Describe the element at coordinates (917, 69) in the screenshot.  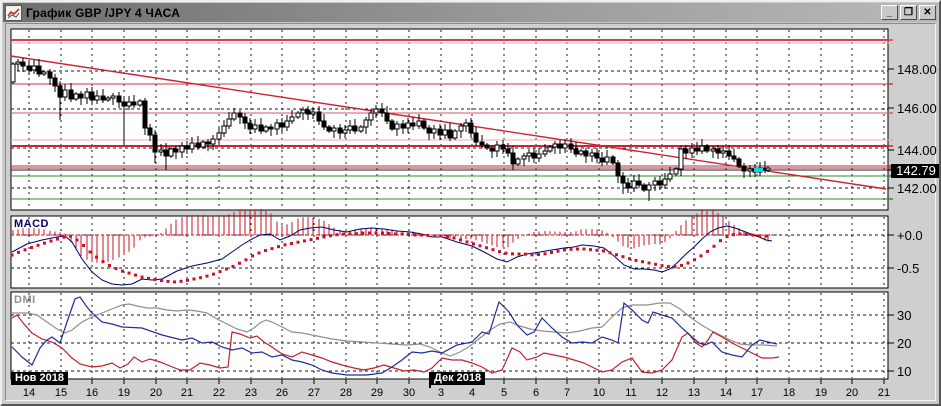
I see `price-axis-label: 148.00` at that location.